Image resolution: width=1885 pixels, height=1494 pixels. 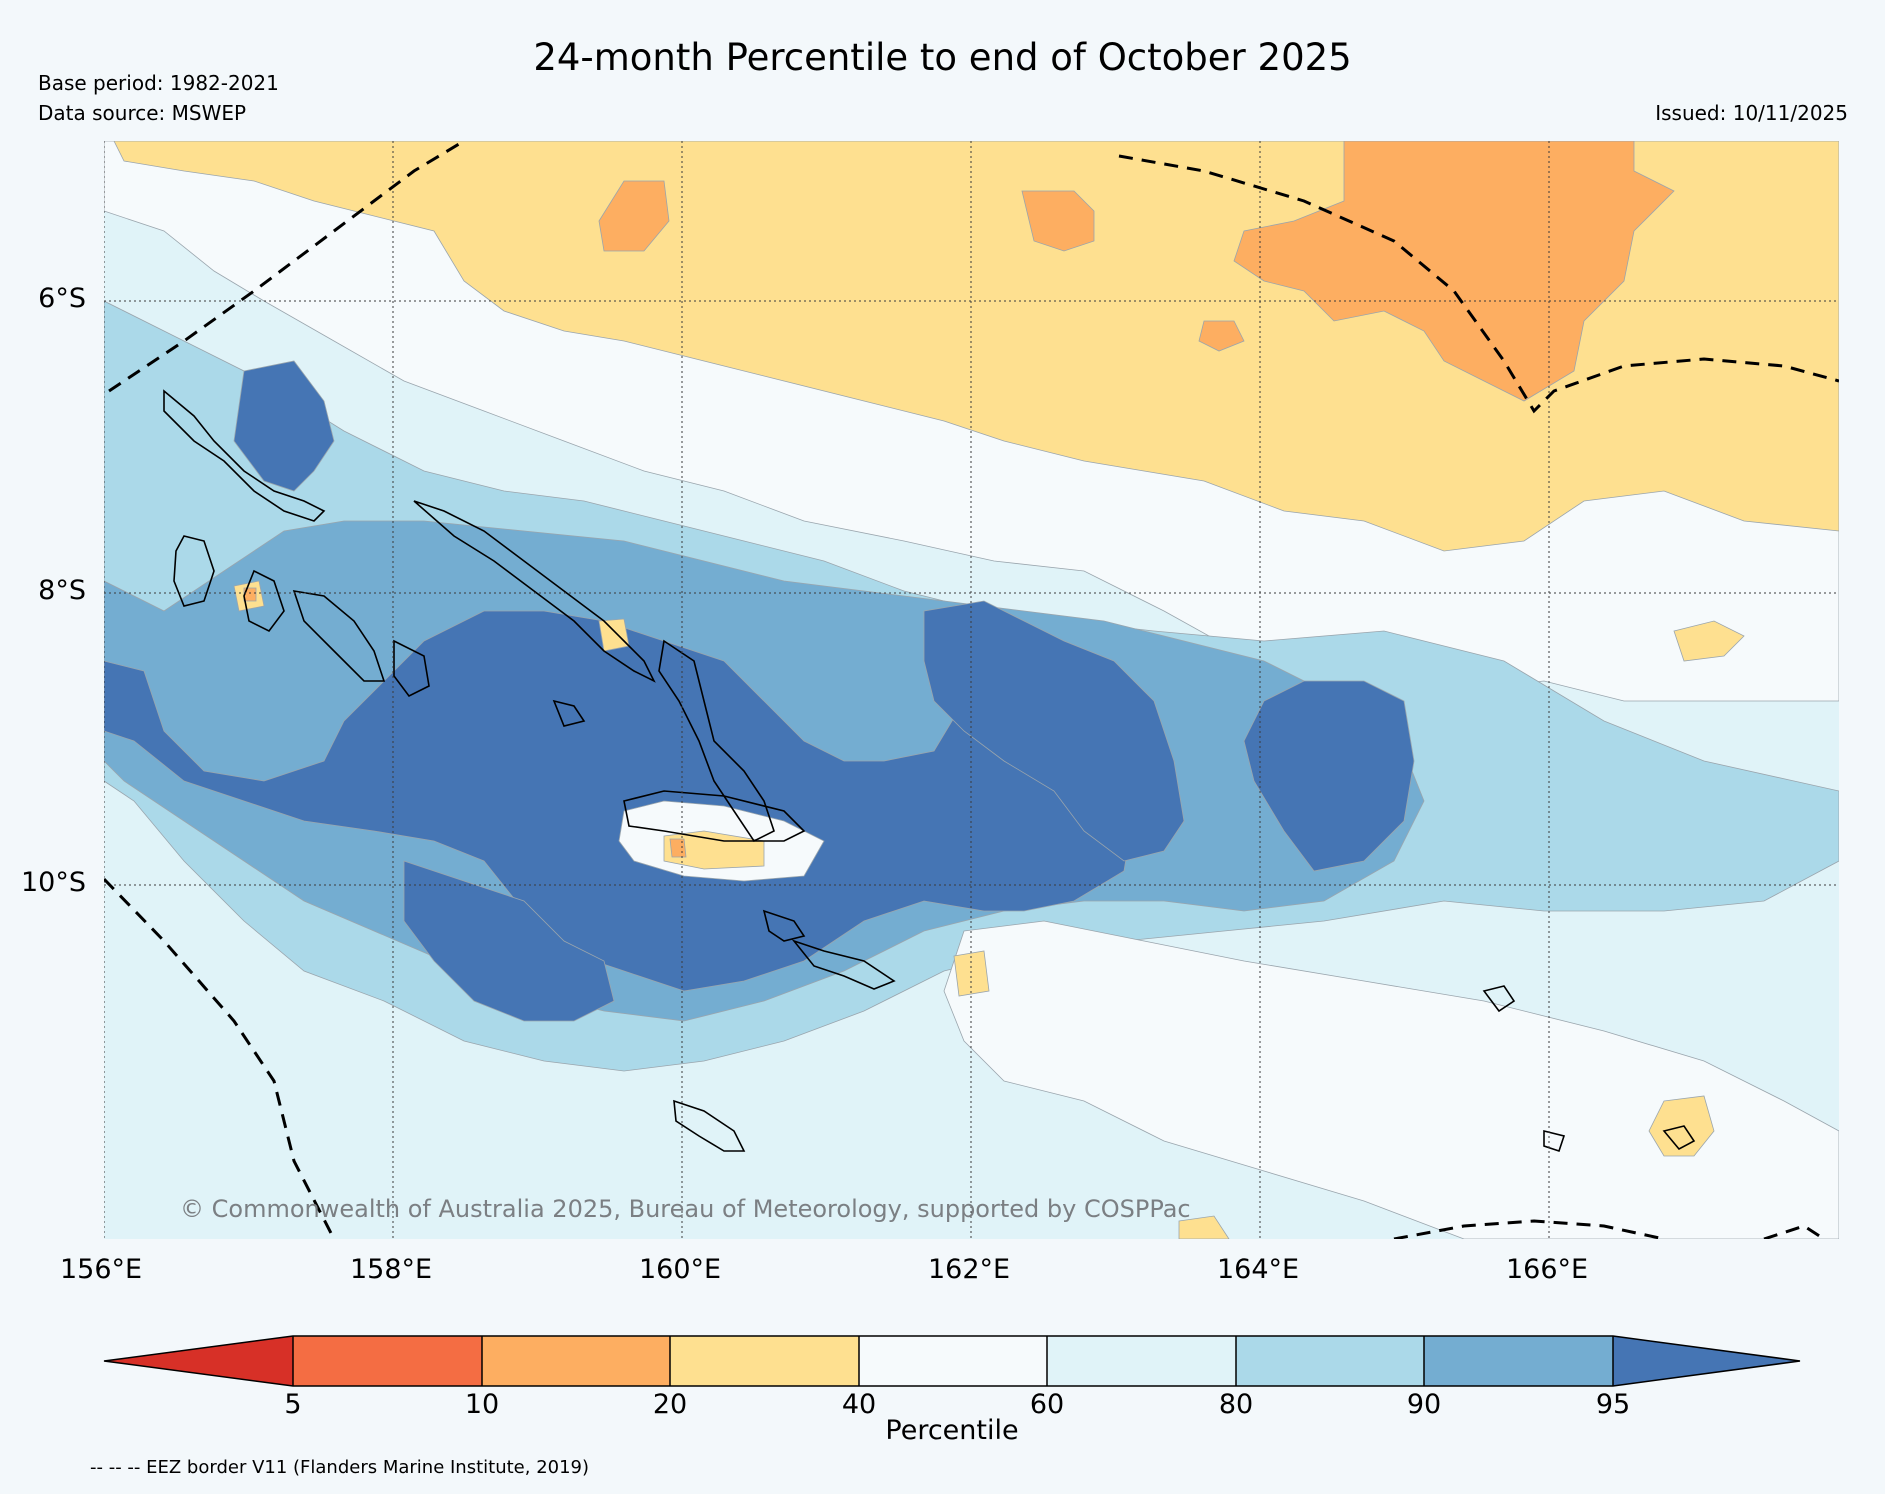 What do you see at coordinates (1751, 113) in the screenshot?
I see `issued-date: Issued: 10/11/2025` at bounding box center [1751, 113].